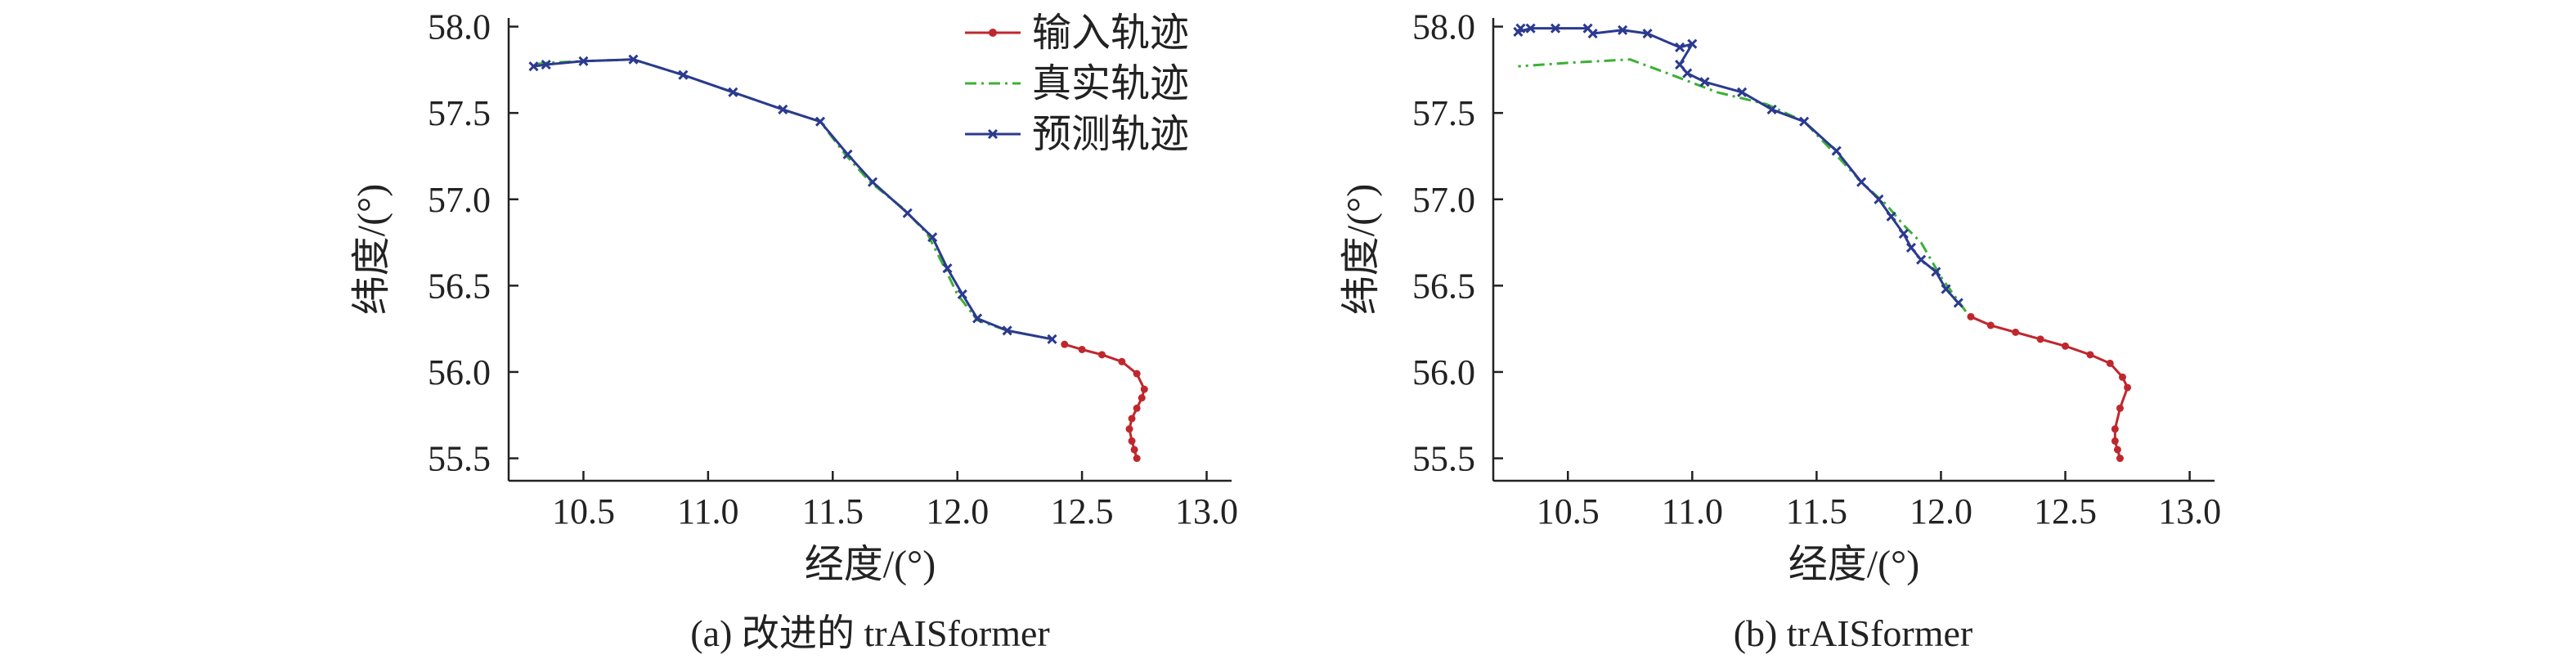 This screenshot has width=2576, height=668. Describe the element at coordinates (1941, 511) in the screenshot. I see `x-tick-label: 12.0` at that location.